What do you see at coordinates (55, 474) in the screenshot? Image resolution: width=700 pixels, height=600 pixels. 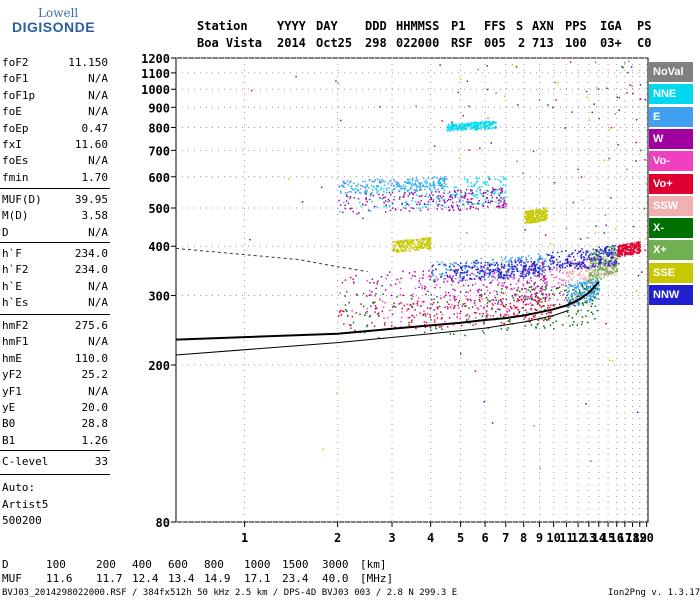 I see `param-separator` at bounding box center [55, 474].